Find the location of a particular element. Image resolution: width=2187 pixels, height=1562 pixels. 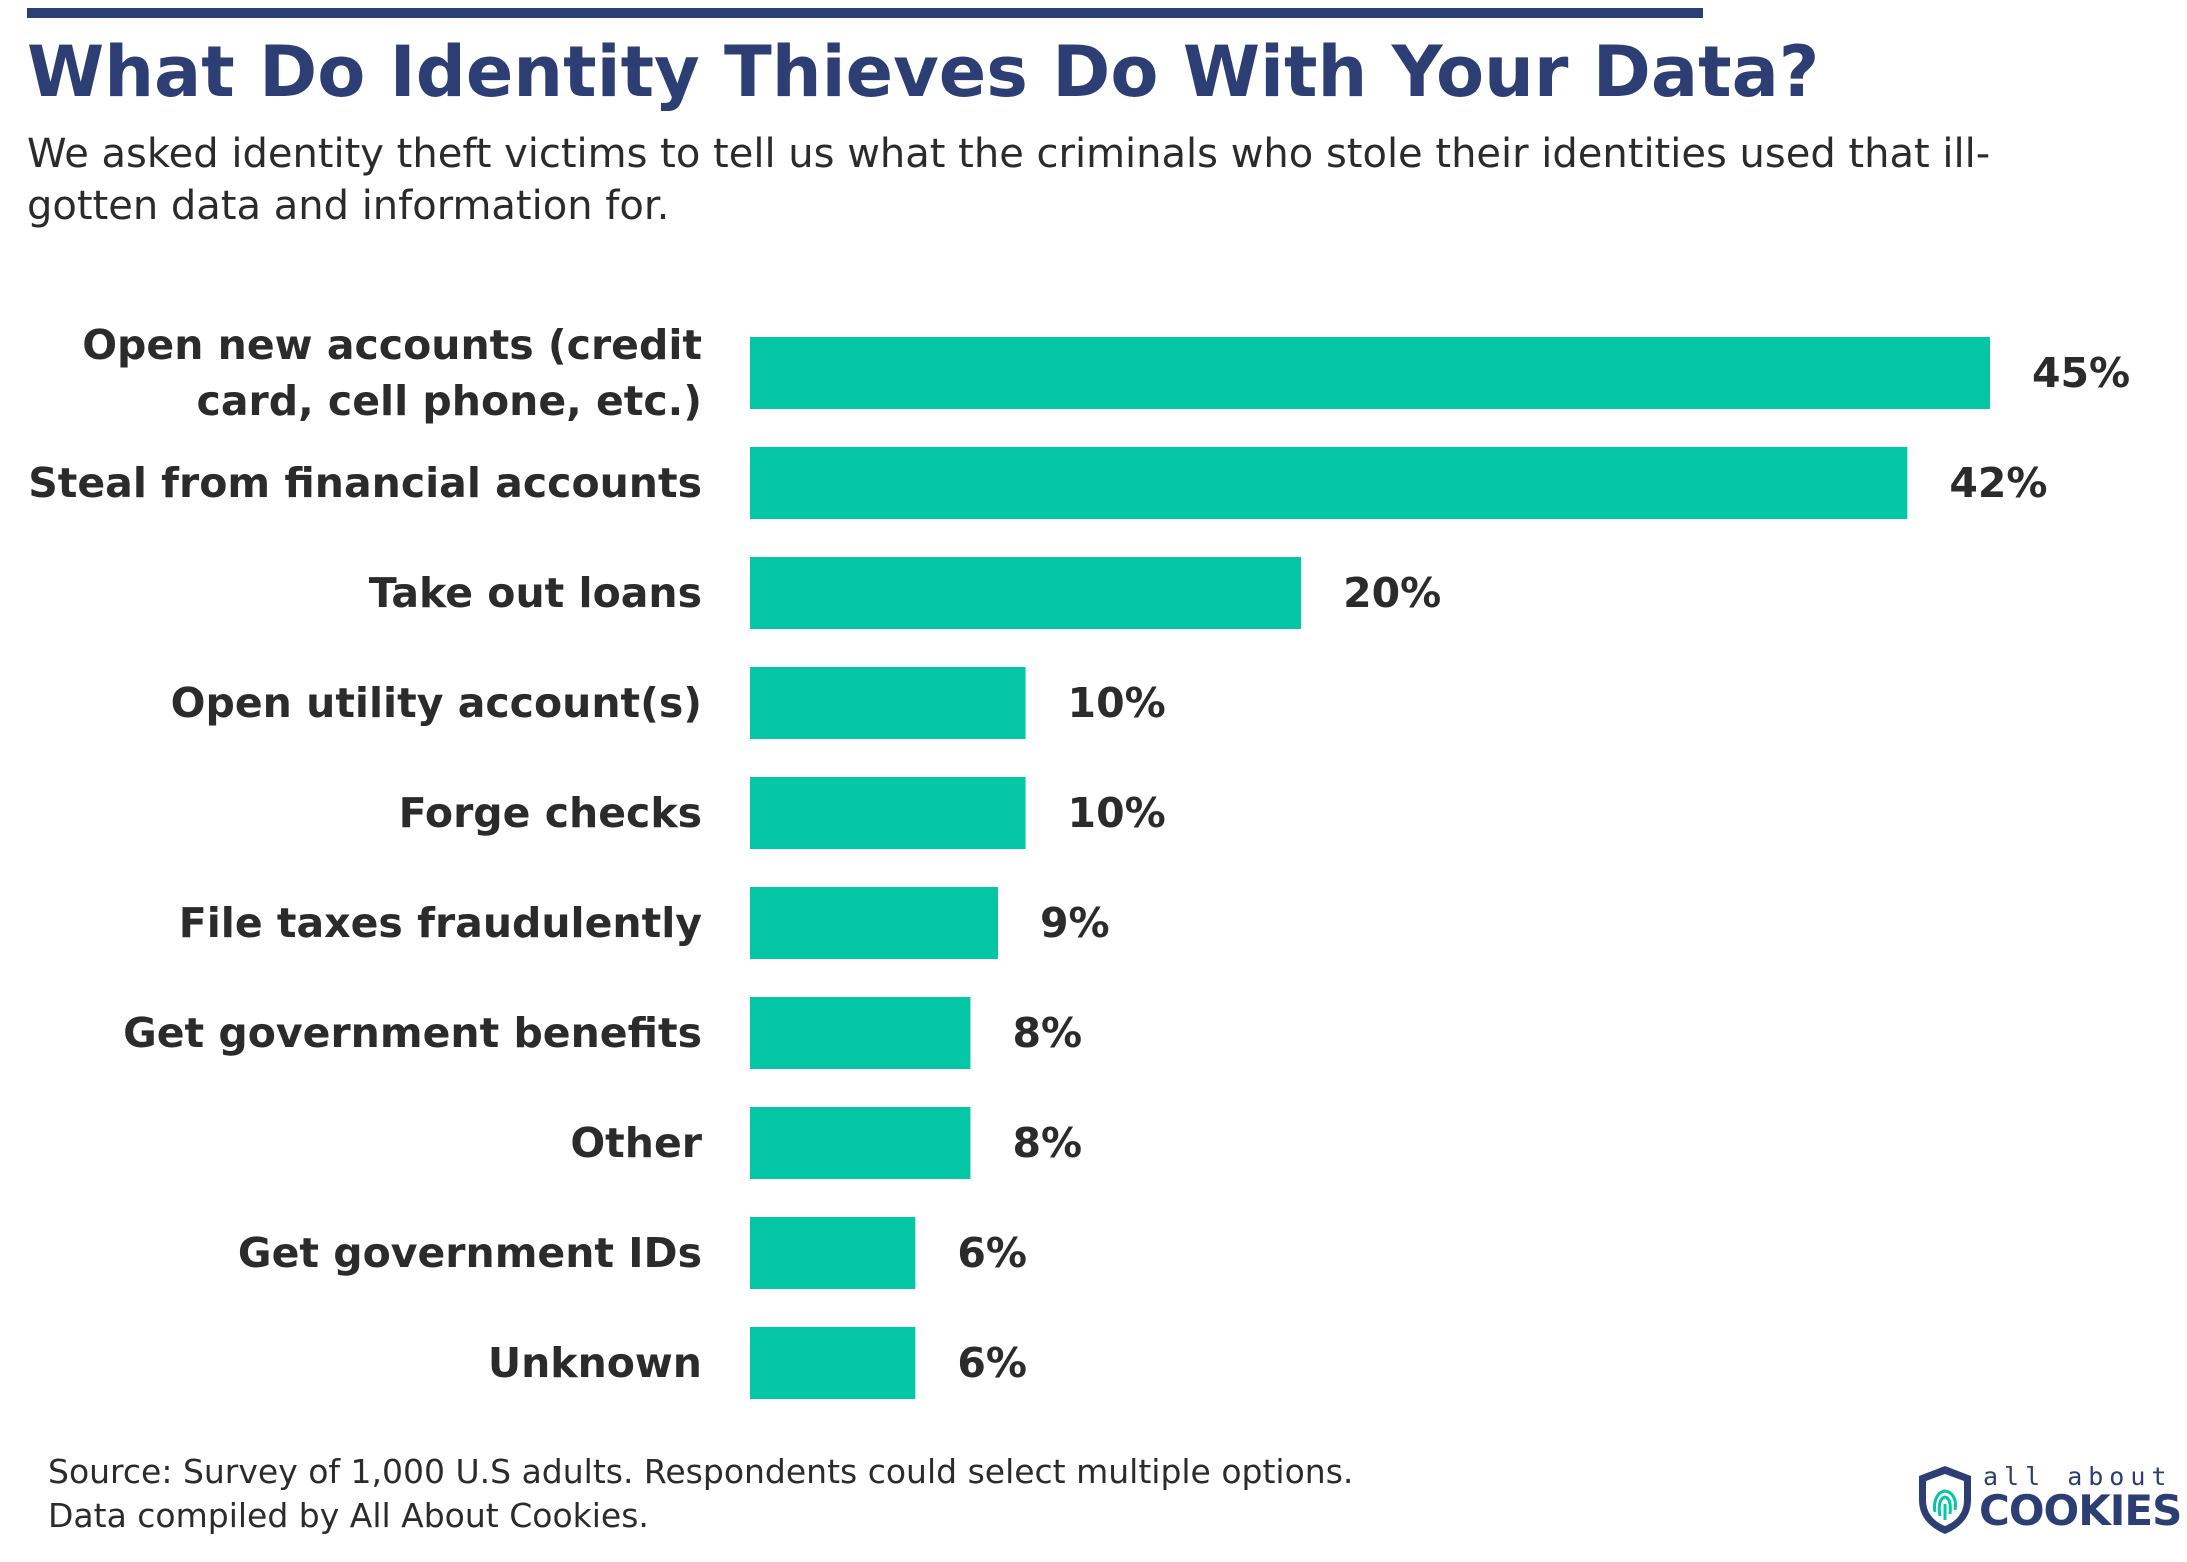

category-label-5: File taxes fraudulently is located at coordinates (440, 923).